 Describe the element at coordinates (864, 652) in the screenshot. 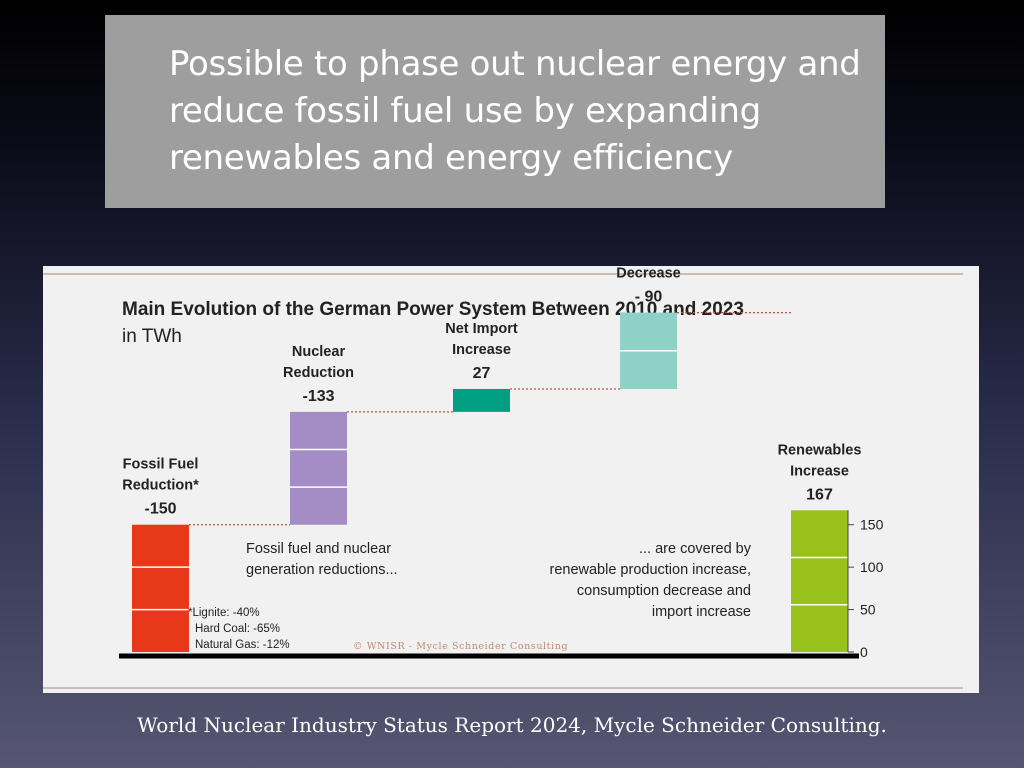

I see `y-tick-label: 0` at that location.